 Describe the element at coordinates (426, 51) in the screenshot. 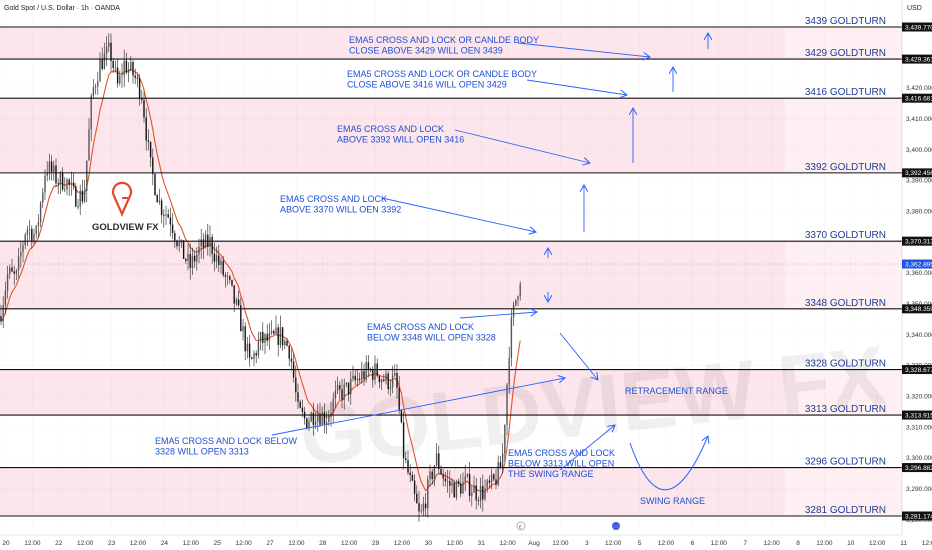

I see `annotation-0-line-1: CLOSE ABOVE 3429 WILL OEN 3439` at that location.